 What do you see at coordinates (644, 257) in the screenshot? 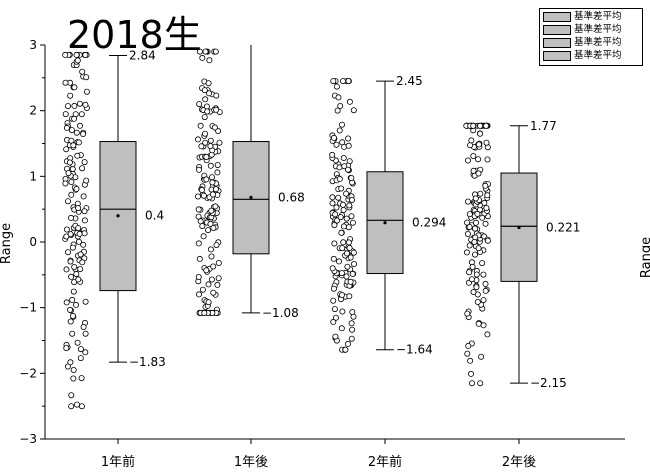
I see `y-axis-label-right: Range` at bounding box center [644, 257].